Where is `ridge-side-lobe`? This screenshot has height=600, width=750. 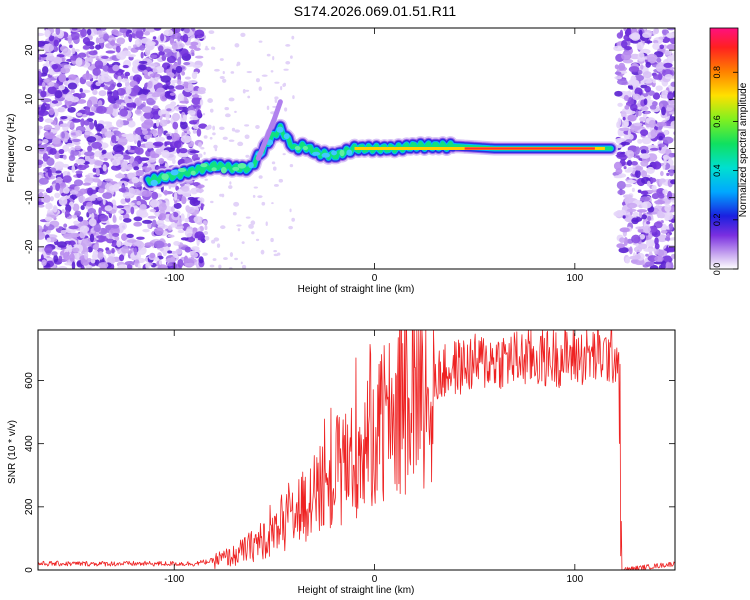 ridge-side-lobe is located at coordinates (269, 130).